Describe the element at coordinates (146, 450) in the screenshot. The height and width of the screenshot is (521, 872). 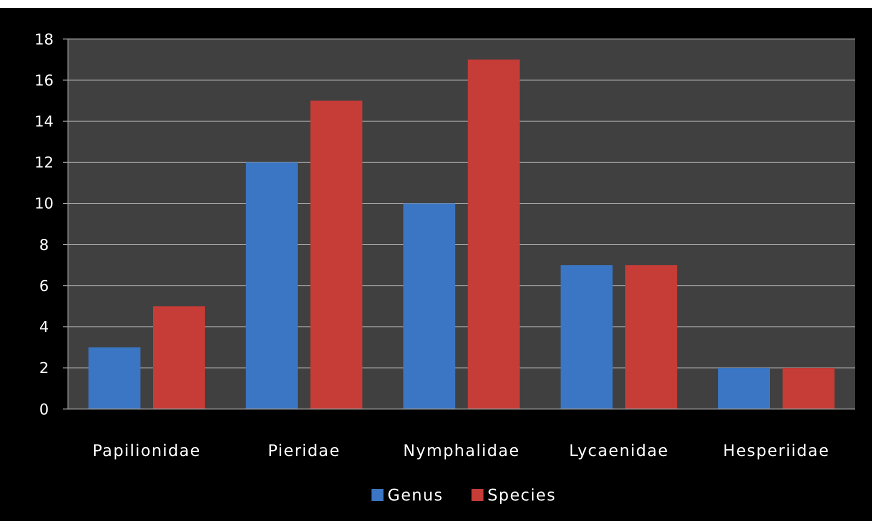
I see `x-tick-label: Papilionidae` at that location.